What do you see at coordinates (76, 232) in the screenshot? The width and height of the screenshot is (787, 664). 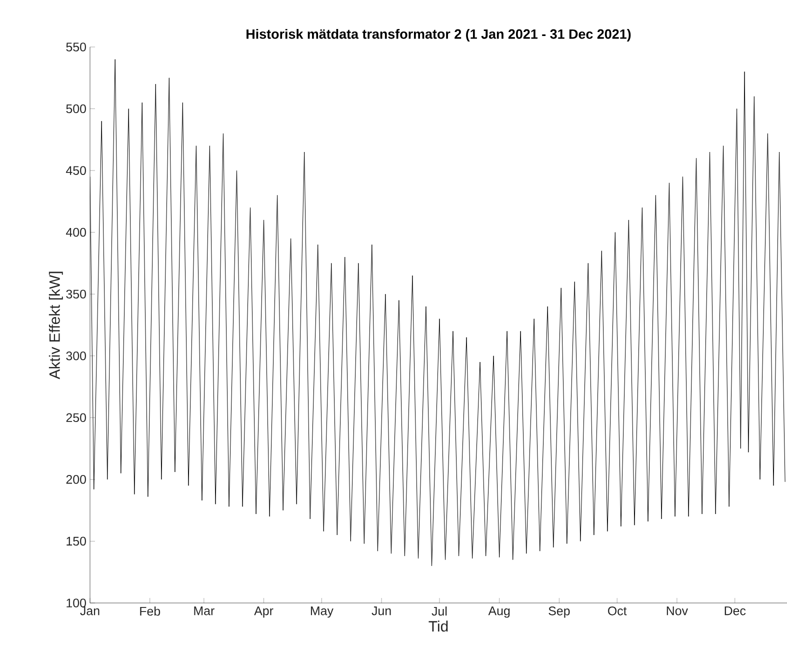 I see `y-tick-label: 400` at bounding box center [76, 232].